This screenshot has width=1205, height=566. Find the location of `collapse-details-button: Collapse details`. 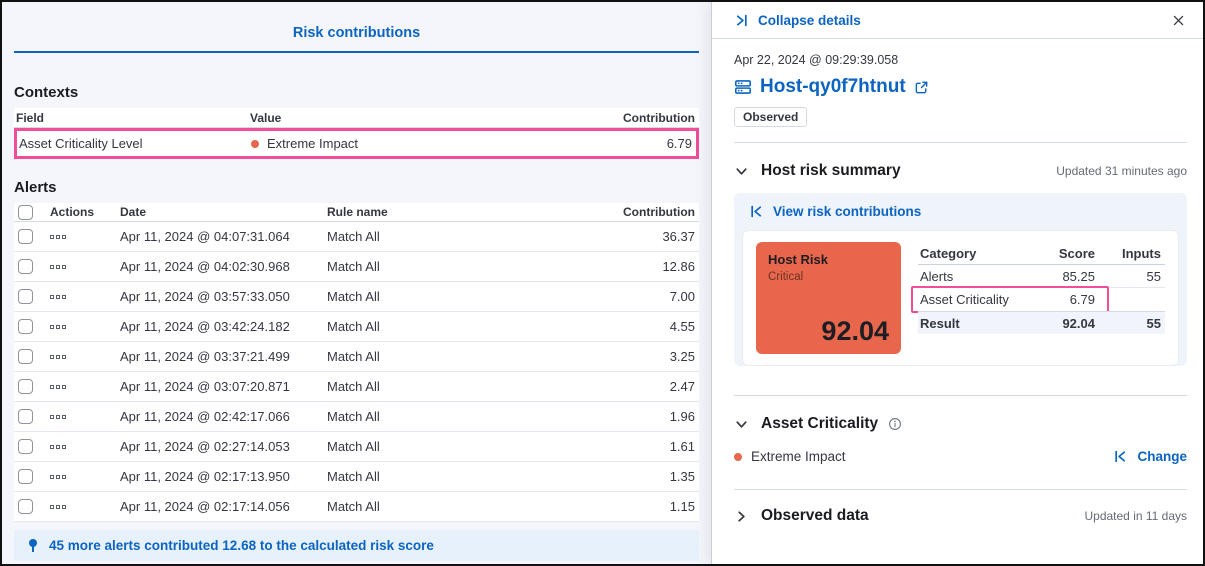

collapse-details-button: Collapse details is located at coordinates (797, 20).